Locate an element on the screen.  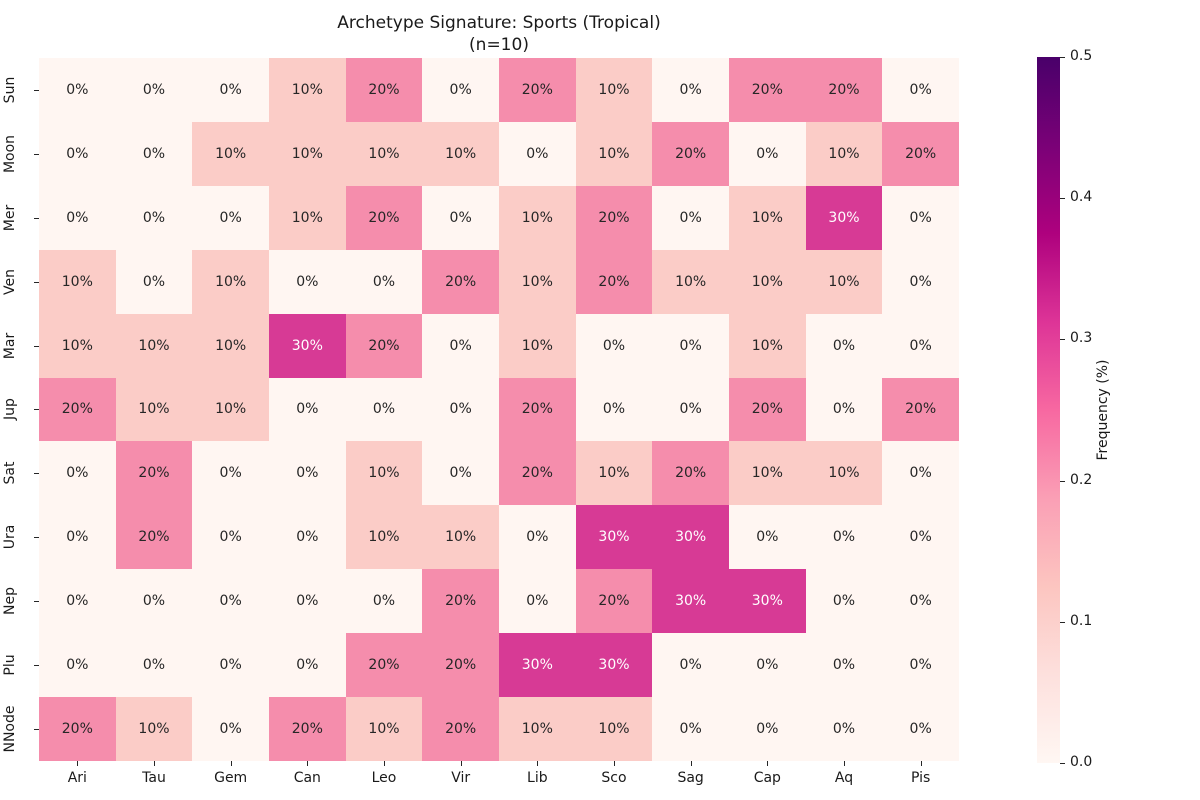
y-axis: Sun Moon Mer Ven Mar Jup Sat Ura Nep Plu NNode is located at coordinates (19, 409).